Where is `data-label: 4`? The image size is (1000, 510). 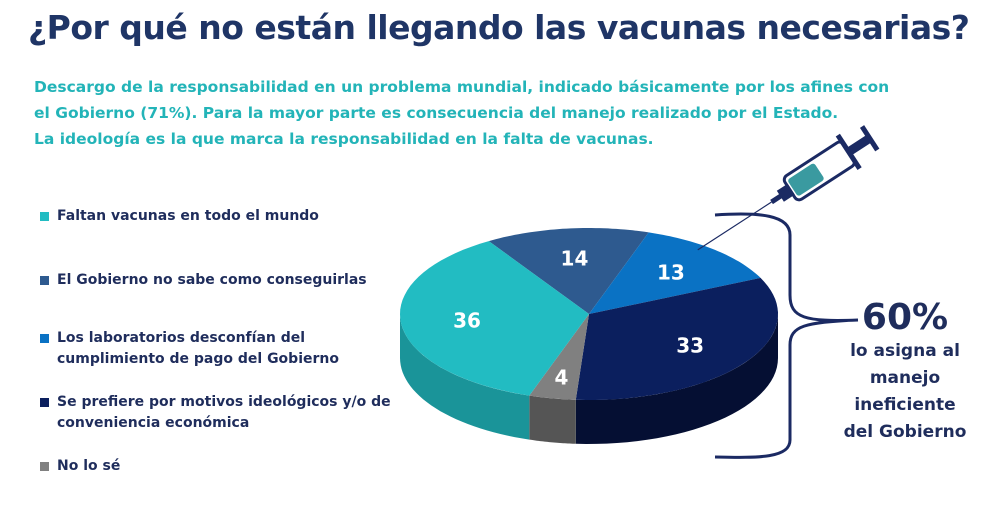 data-label: 4 is located at coordinates (562, 377).